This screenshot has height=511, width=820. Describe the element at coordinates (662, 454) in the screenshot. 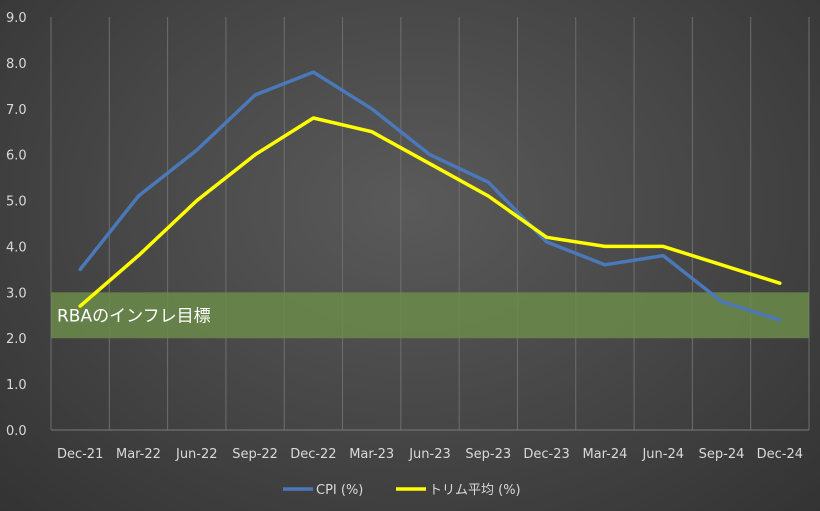

I see `x-tick-label: Jun-24` at that location.